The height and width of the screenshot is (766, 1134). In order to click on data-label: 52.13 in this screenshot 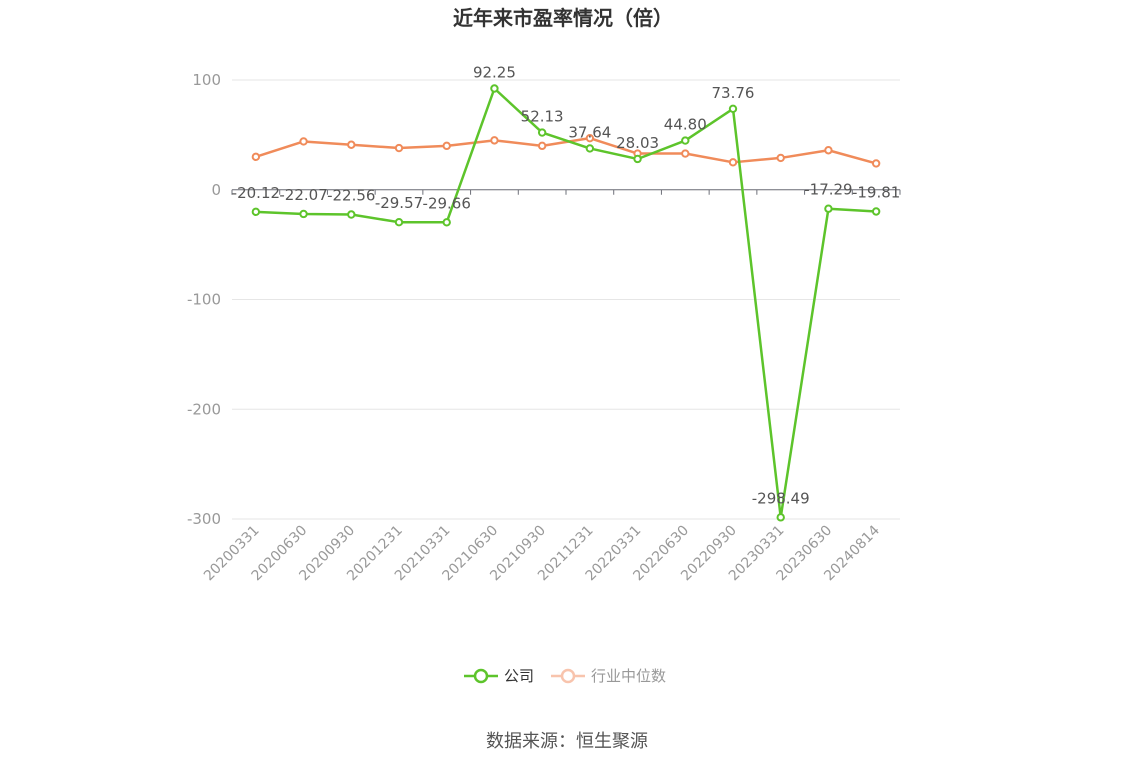, I will do `click(542, 117)`.